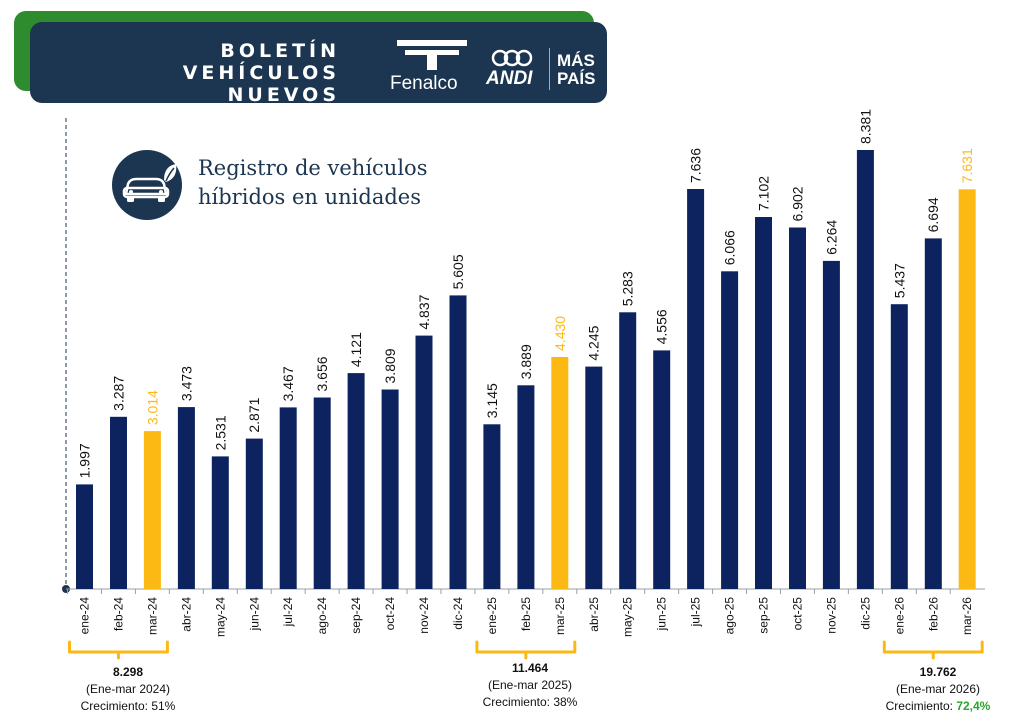 This screenshot has width=1010, height=723. What do you see at coordinates (594, 614) in the screenshot?
I see `category-label-abr-25: abr-25` at bounding box center [594, 614].